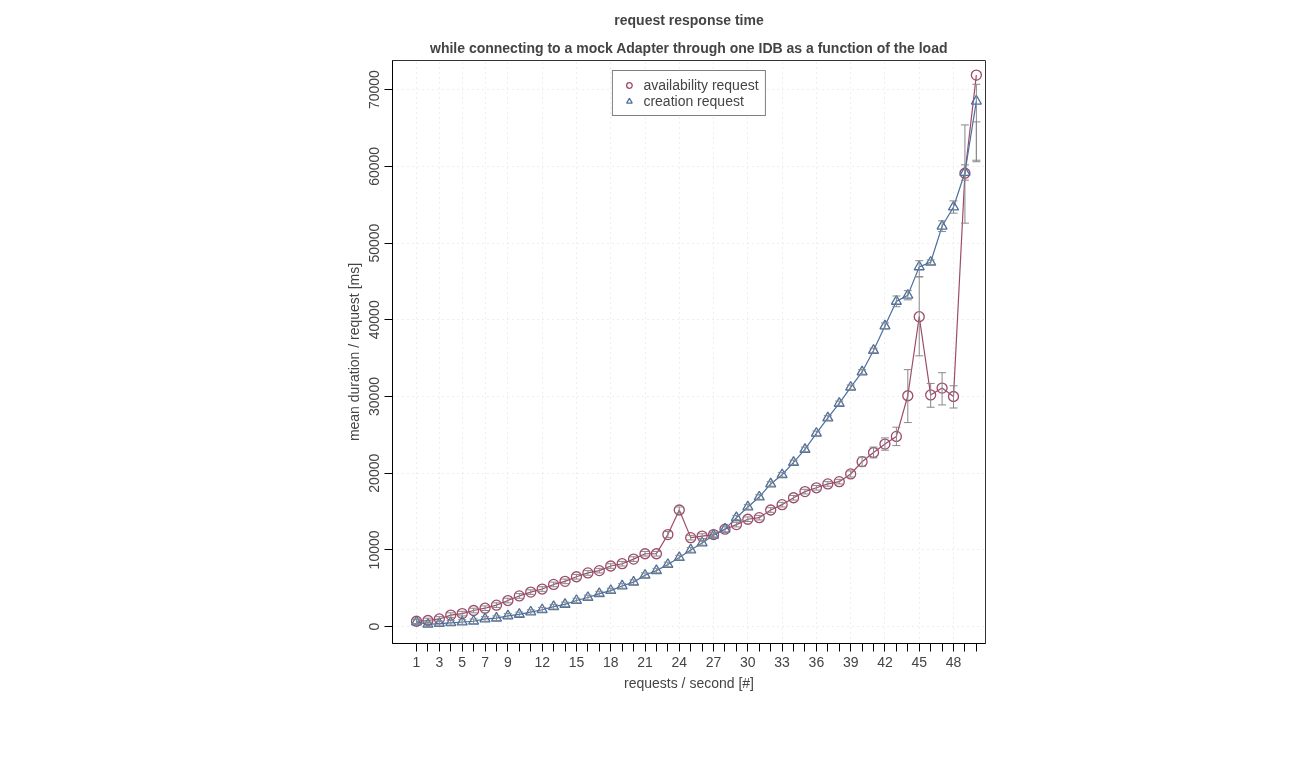  I want to click on x-axis-title: requests / second [#], so click(689, 682).